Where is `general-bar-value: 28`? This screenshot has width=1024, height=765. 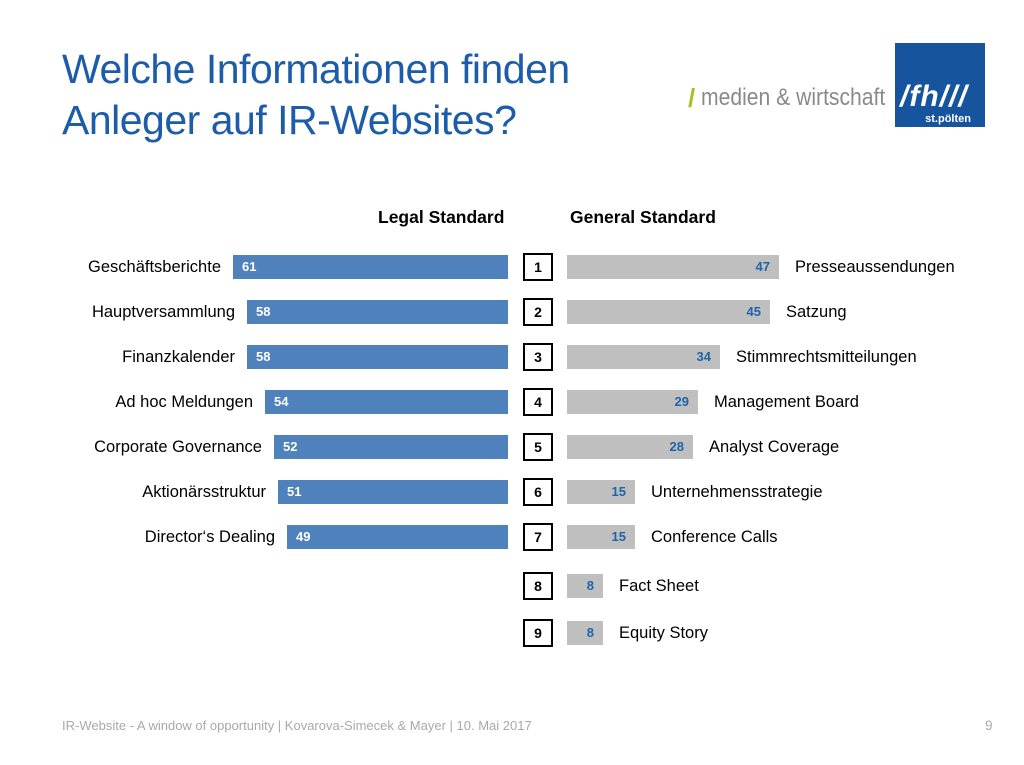 general-bar-value: 28 is located at coordinates (676, 446).